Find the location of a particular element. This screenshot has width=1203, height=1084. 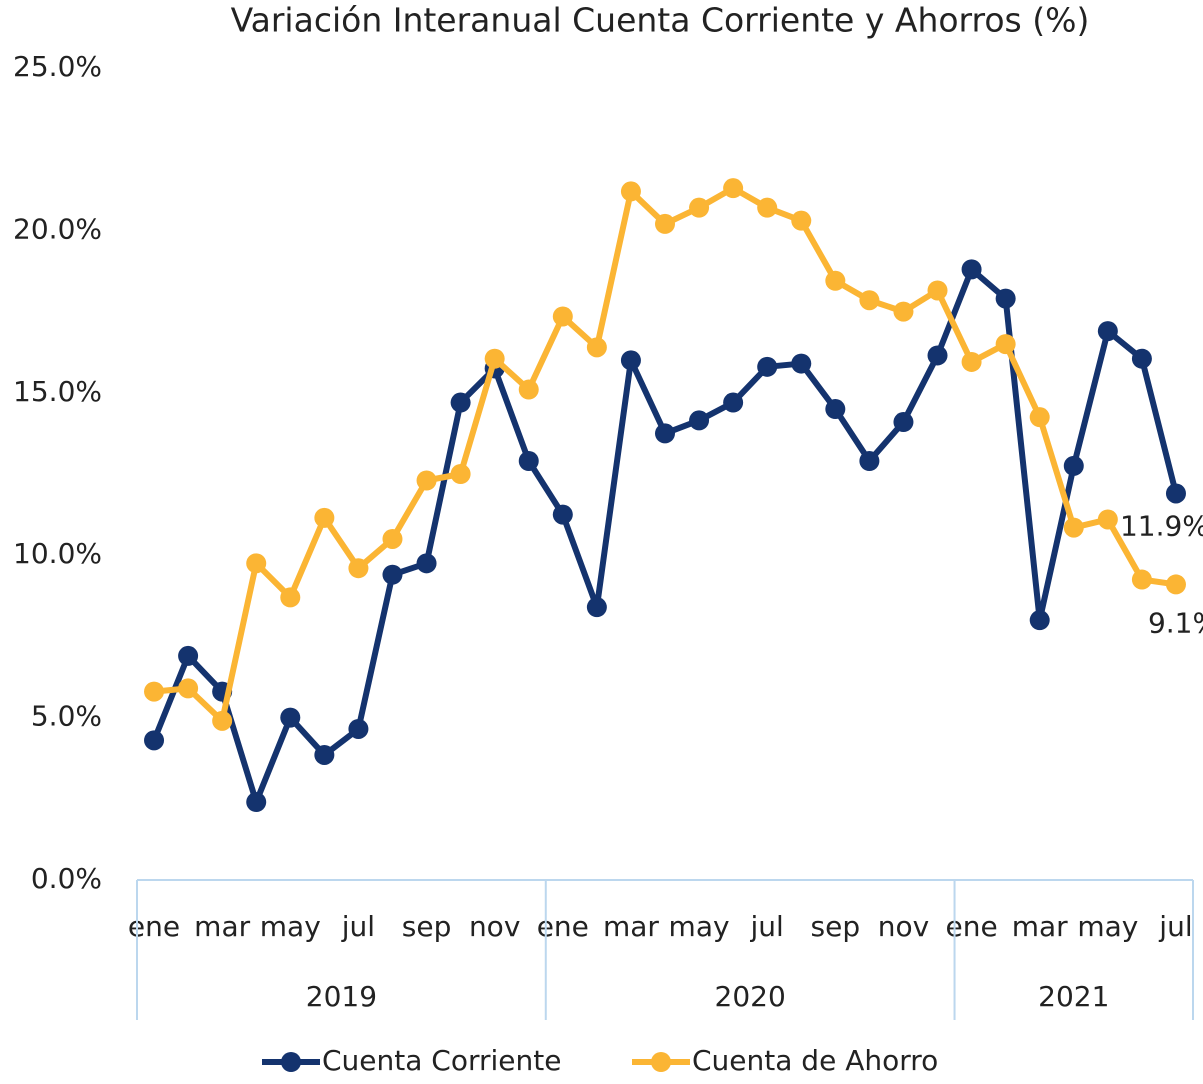

x-group-label: 2019 is located at coordinates (341, 996).